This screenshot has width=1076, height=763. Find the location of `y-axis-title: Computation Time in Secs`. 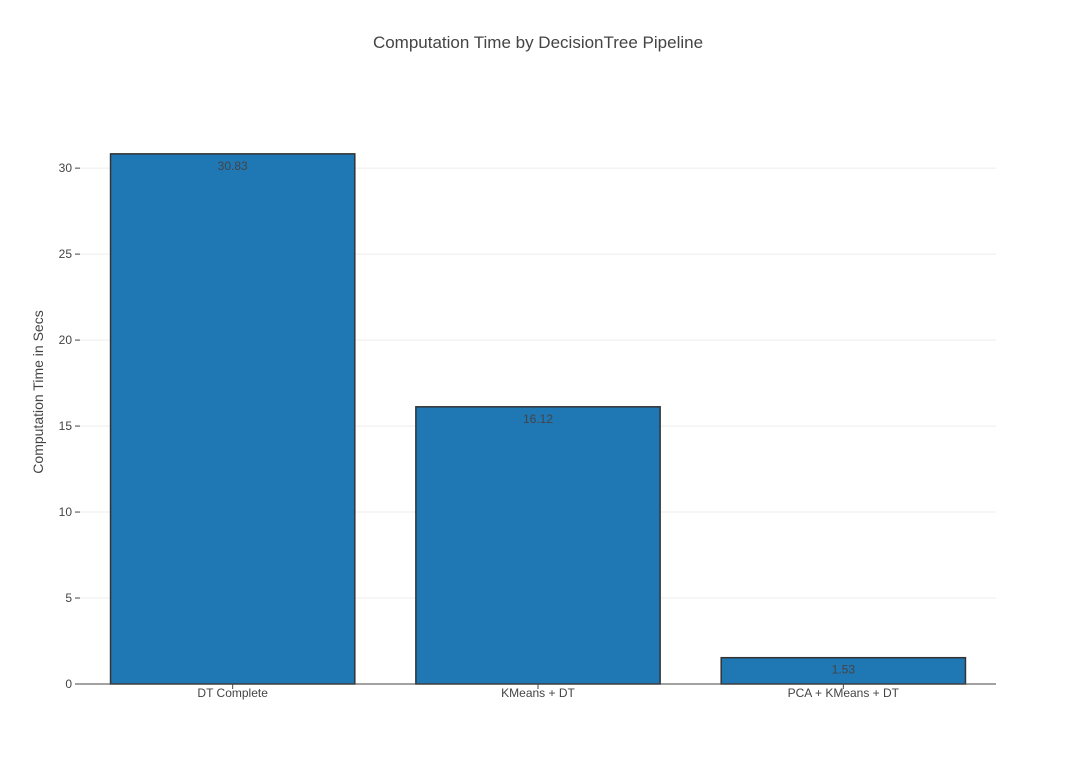

y-axis-title: Computation Time in Secs is located at coordinates (38, 391).